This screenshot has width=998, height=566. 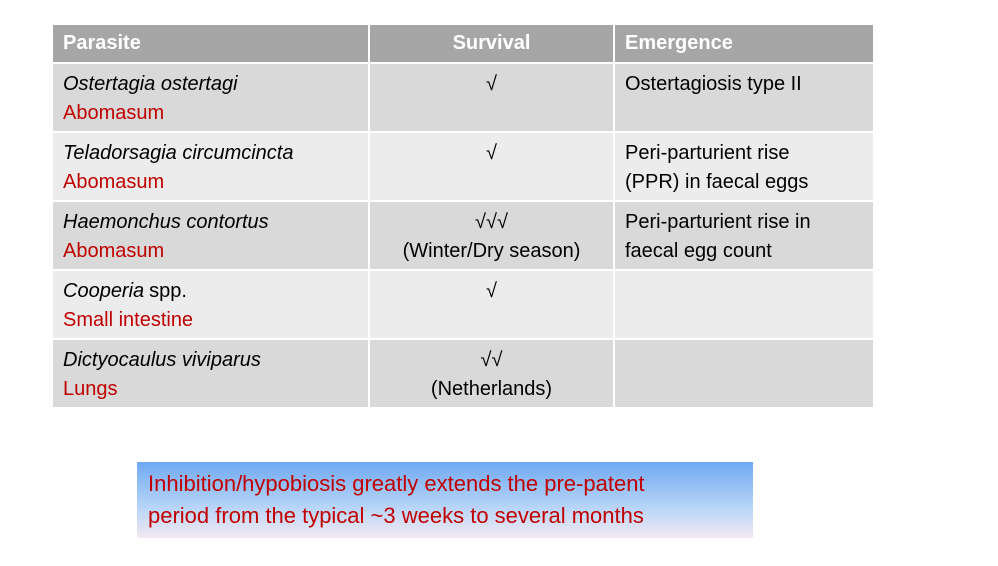 I want to click on table-cell: Teladorsagia circumcincta Abomasum, so click(x=210, y=166).